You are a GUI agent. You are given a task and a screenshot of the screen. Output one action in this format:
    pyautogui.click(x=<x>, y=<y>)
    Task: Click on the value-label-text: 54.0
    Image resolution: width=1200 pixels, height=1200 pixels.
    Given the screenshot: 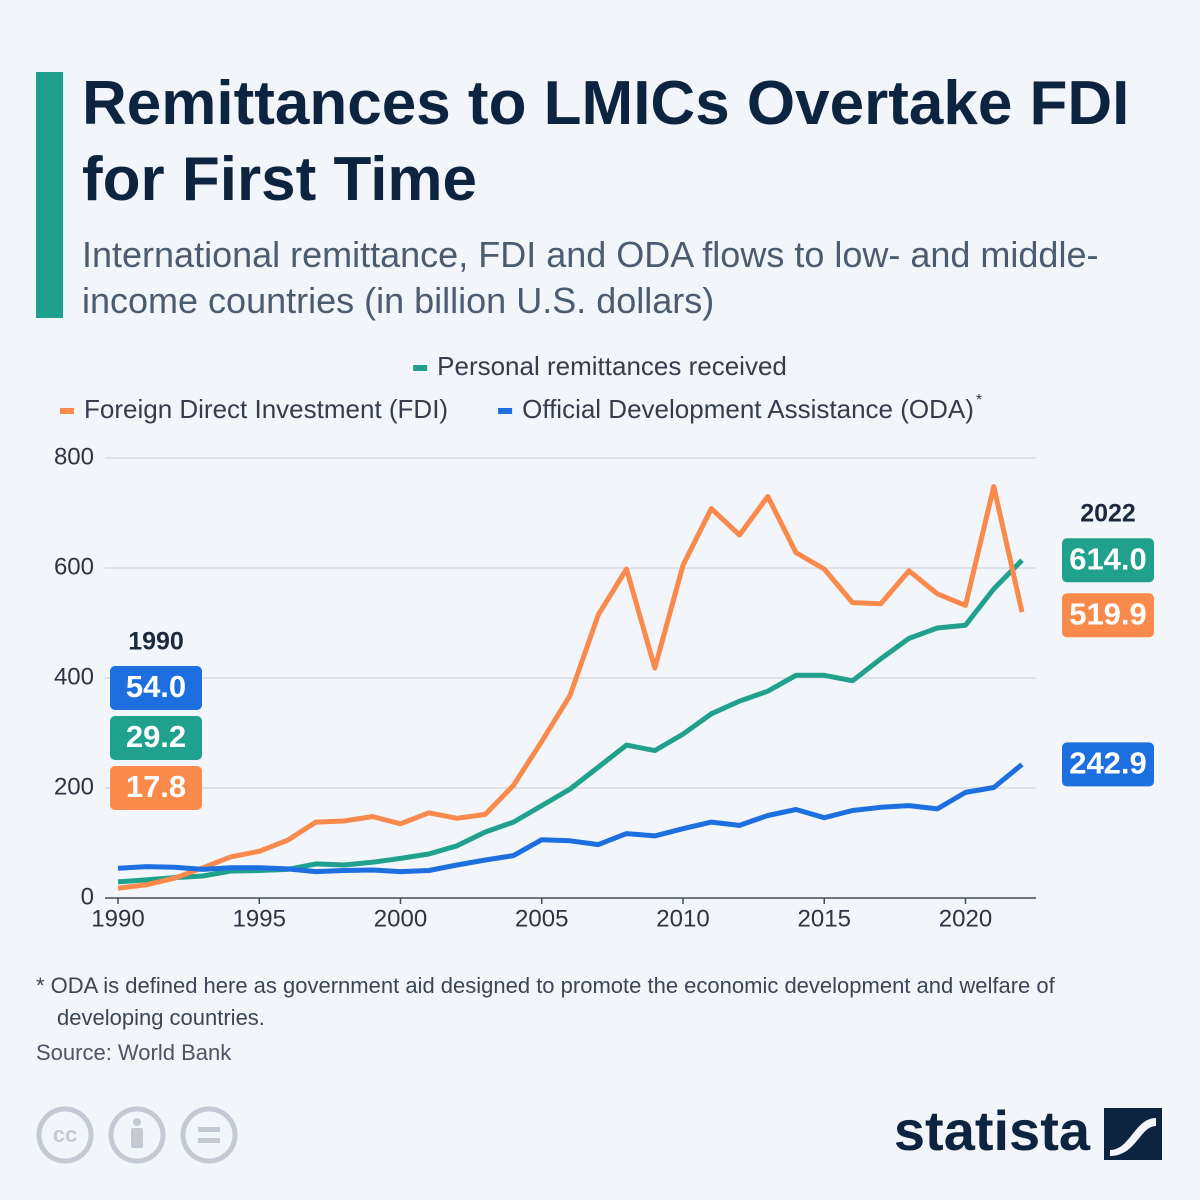 What is the action you would take?
    pyautogui.click(x=156, y=686)
    